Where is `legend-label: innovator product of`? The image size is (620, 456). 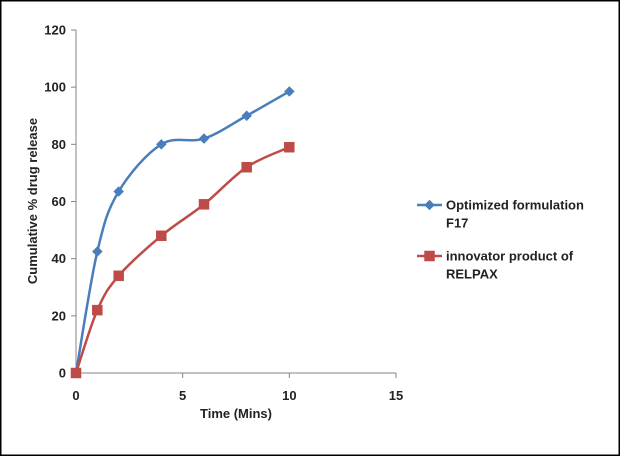 legend-label: innovator product of is located at coordinates (510, 256).